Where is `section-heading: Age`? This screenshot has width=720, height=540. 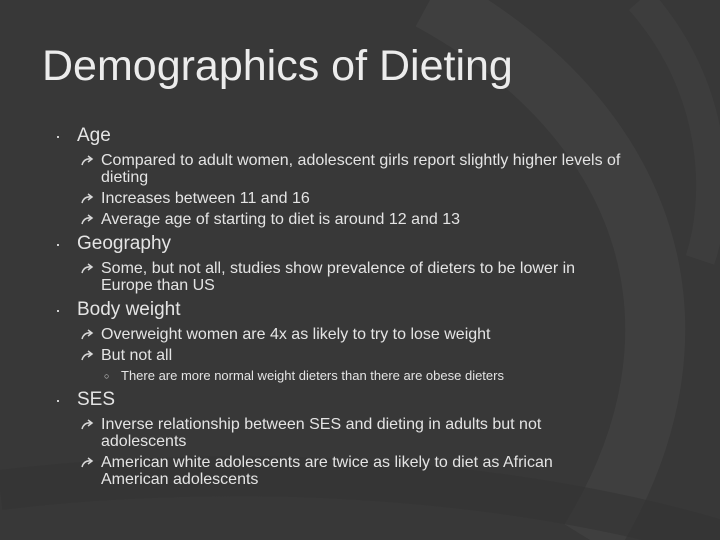
section-heading: Age is located at coordinates (360, 136).